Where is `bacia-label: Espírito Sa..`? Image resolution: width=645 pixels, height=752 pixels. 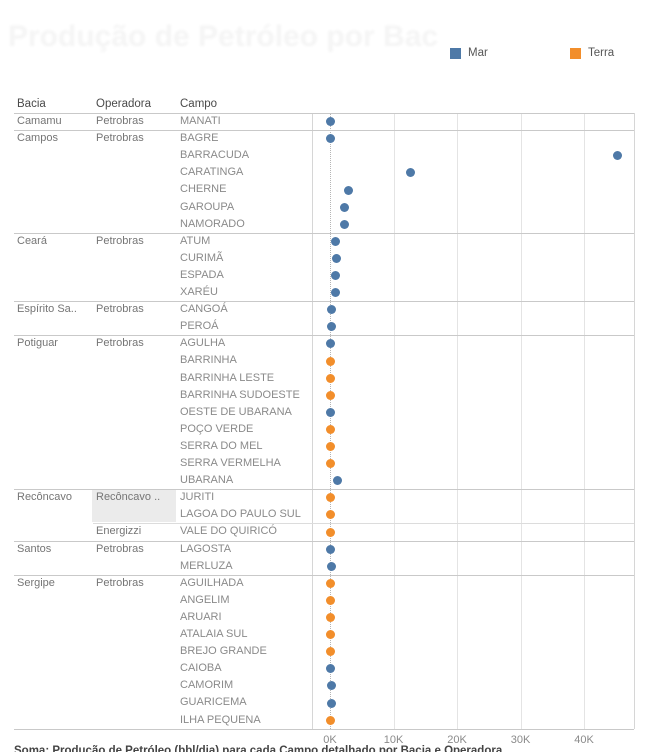
bacia-label: Espírito Sa.. is located at coordinates (47, 309).